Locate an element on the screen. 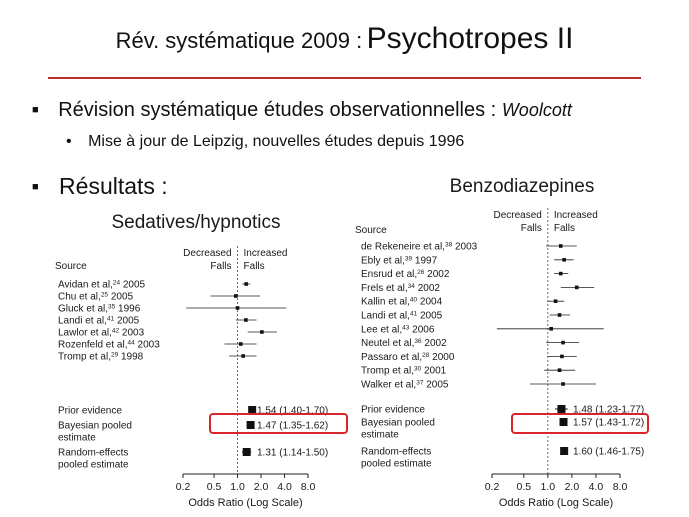  study-label: Rozenfeld et al,44 2003 is located at coordinates (109, 345).